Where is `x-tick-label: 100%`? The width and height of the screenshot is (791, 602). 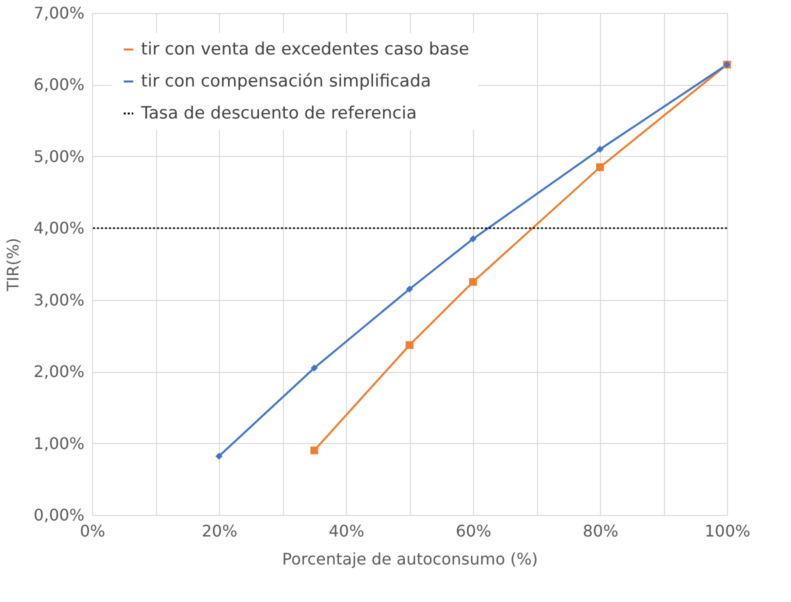 x-tick-label: 100% is located at coordinates (727, 531).